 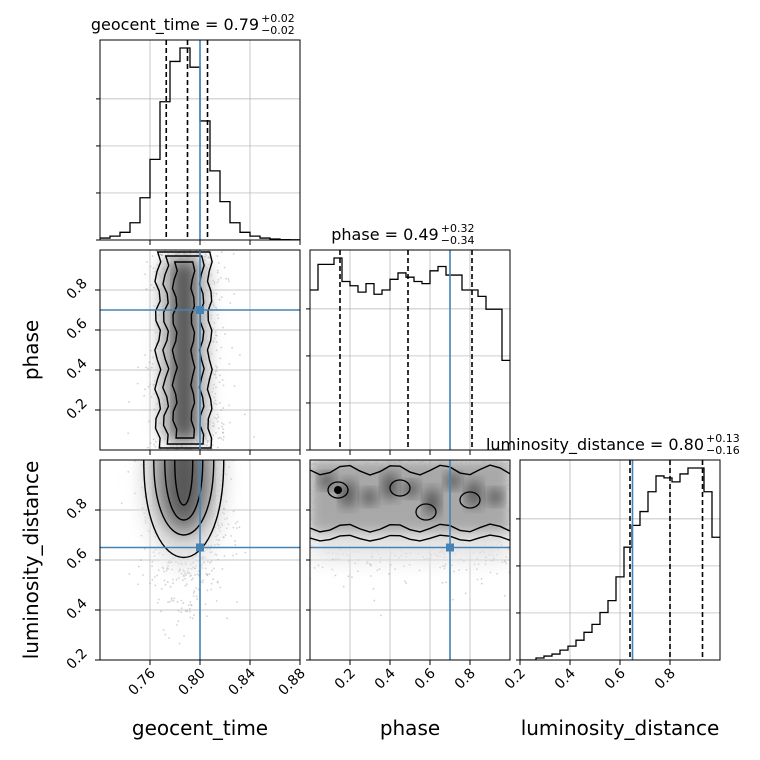 I want to click on density-peak, so click(x=338, y=490).